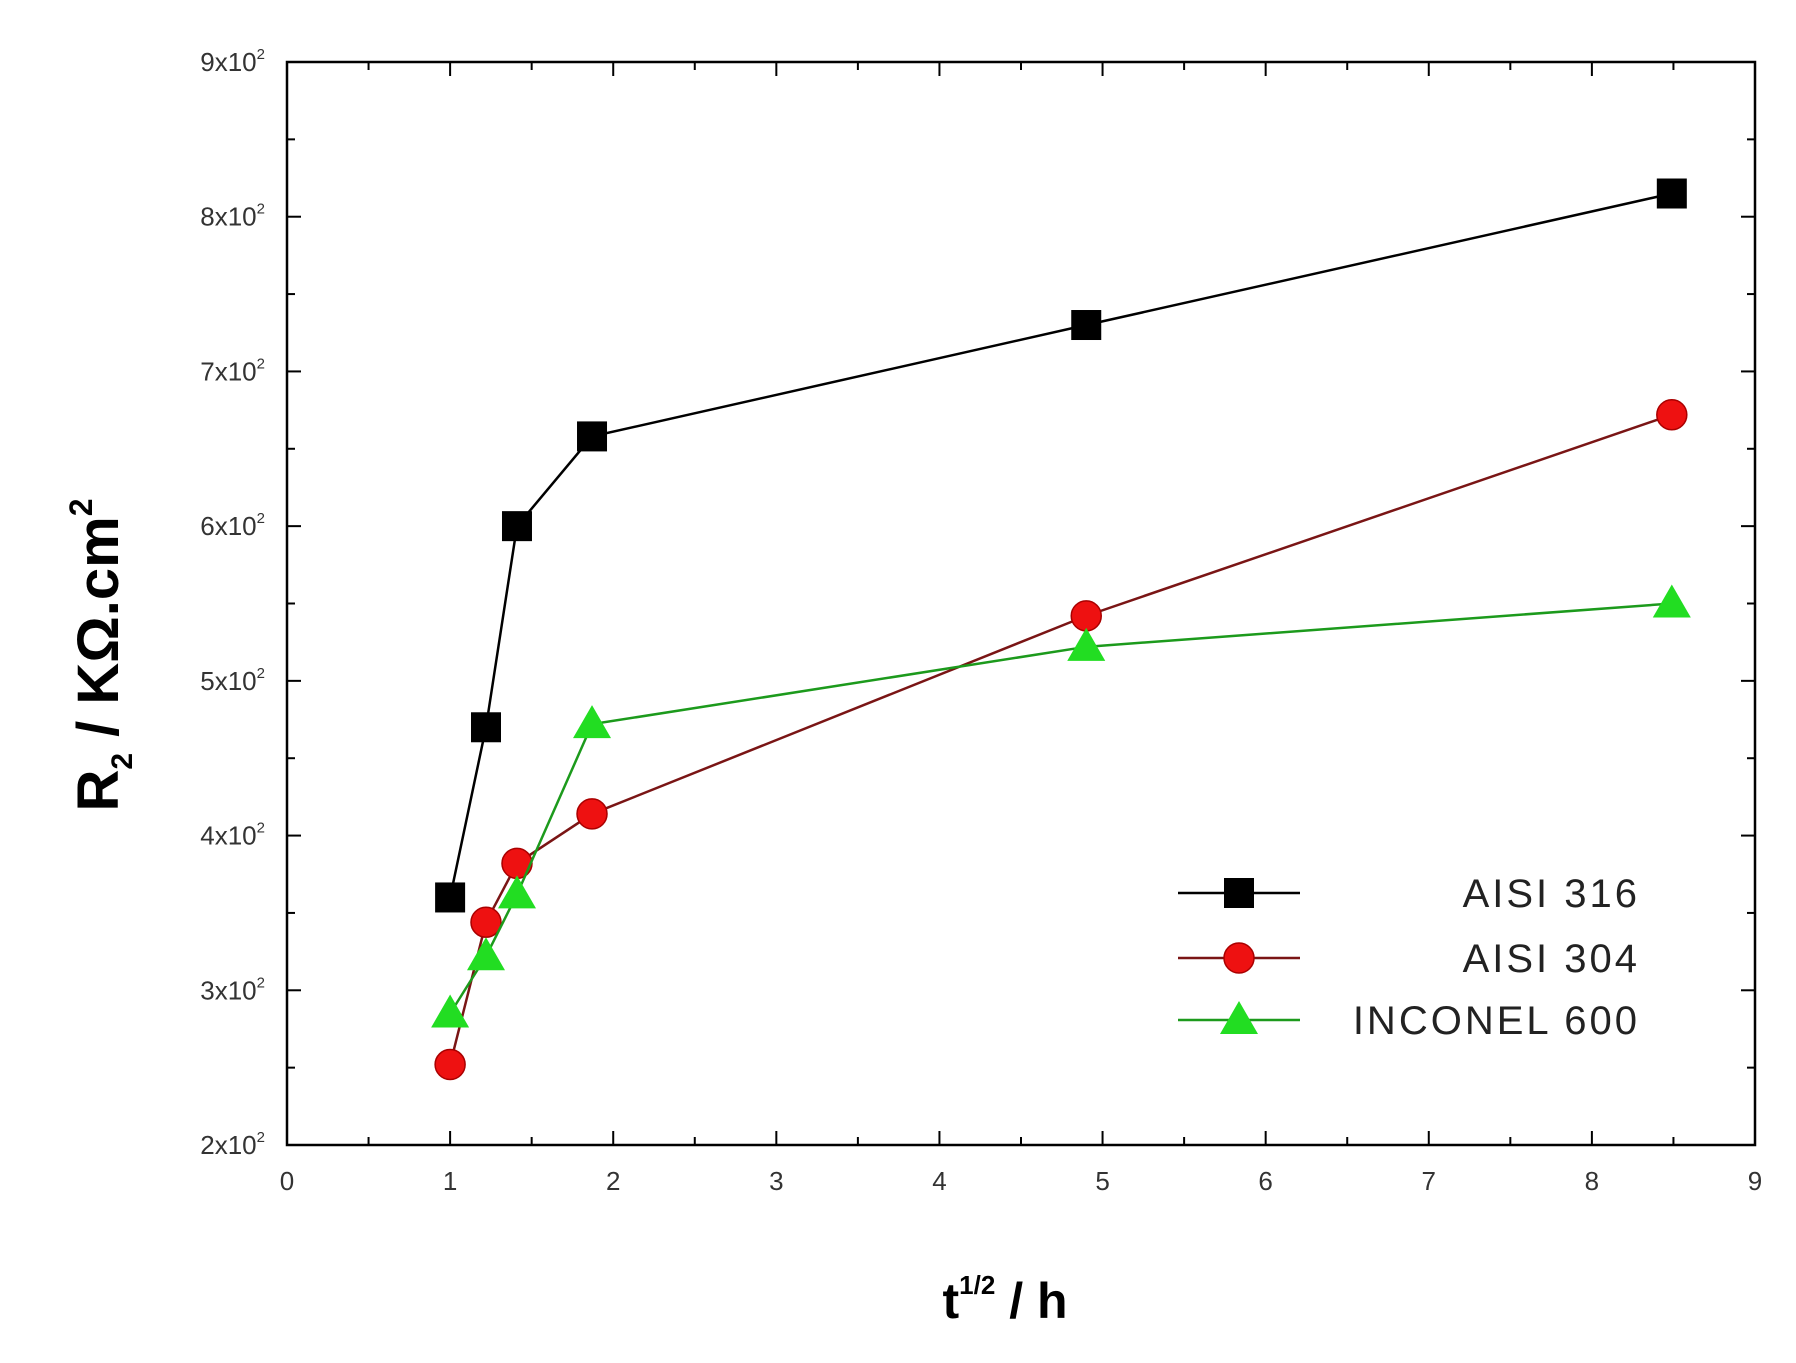 This screenshot has width=1796, height=1363. I want to click on y-axis-title-sub: 2, so click(122, 761).